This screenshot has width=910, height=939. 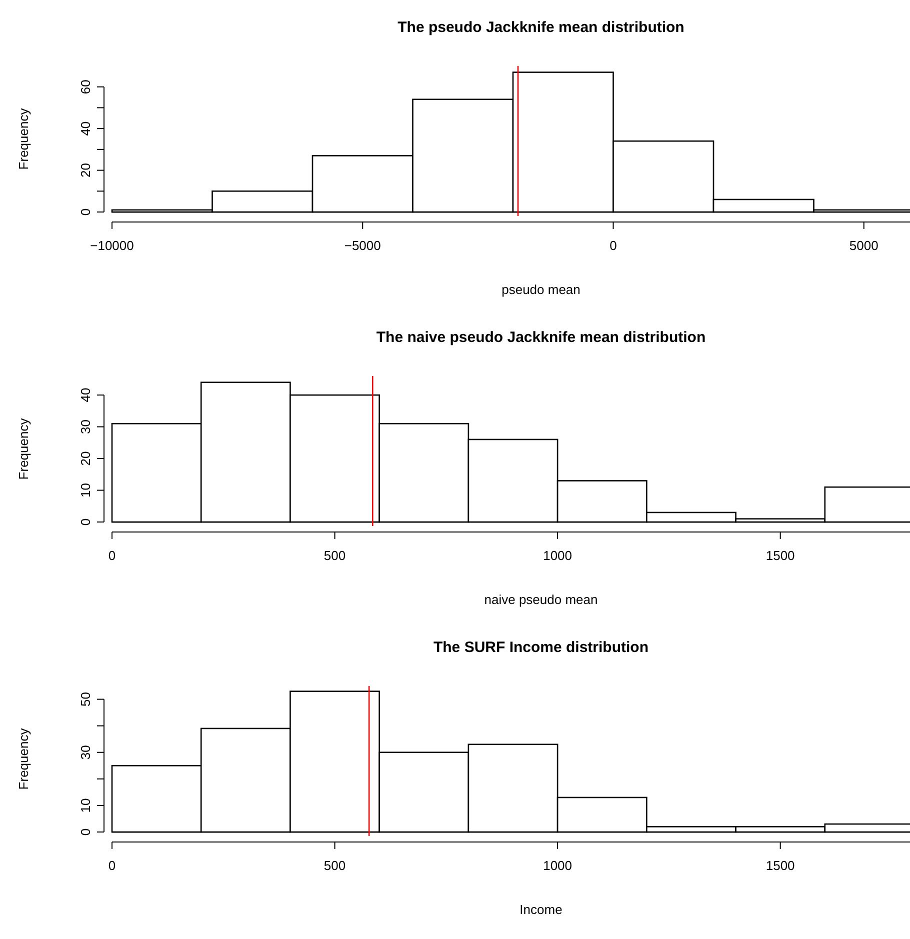 I want to click on chart-title: The naive pseudo Jackknife mean distribution, so click(x=541, y=337).